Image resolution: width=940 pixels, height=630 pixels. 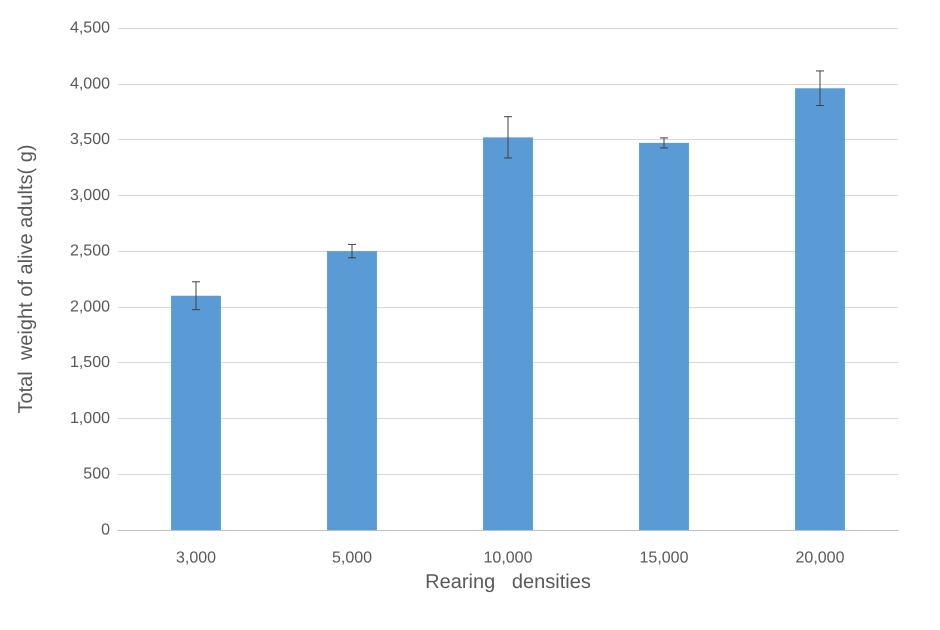 What do you see at coordinates (820, 558) in the screenshot?
I see `x-tick-label: 20,000` at bounding box center [820, 558].